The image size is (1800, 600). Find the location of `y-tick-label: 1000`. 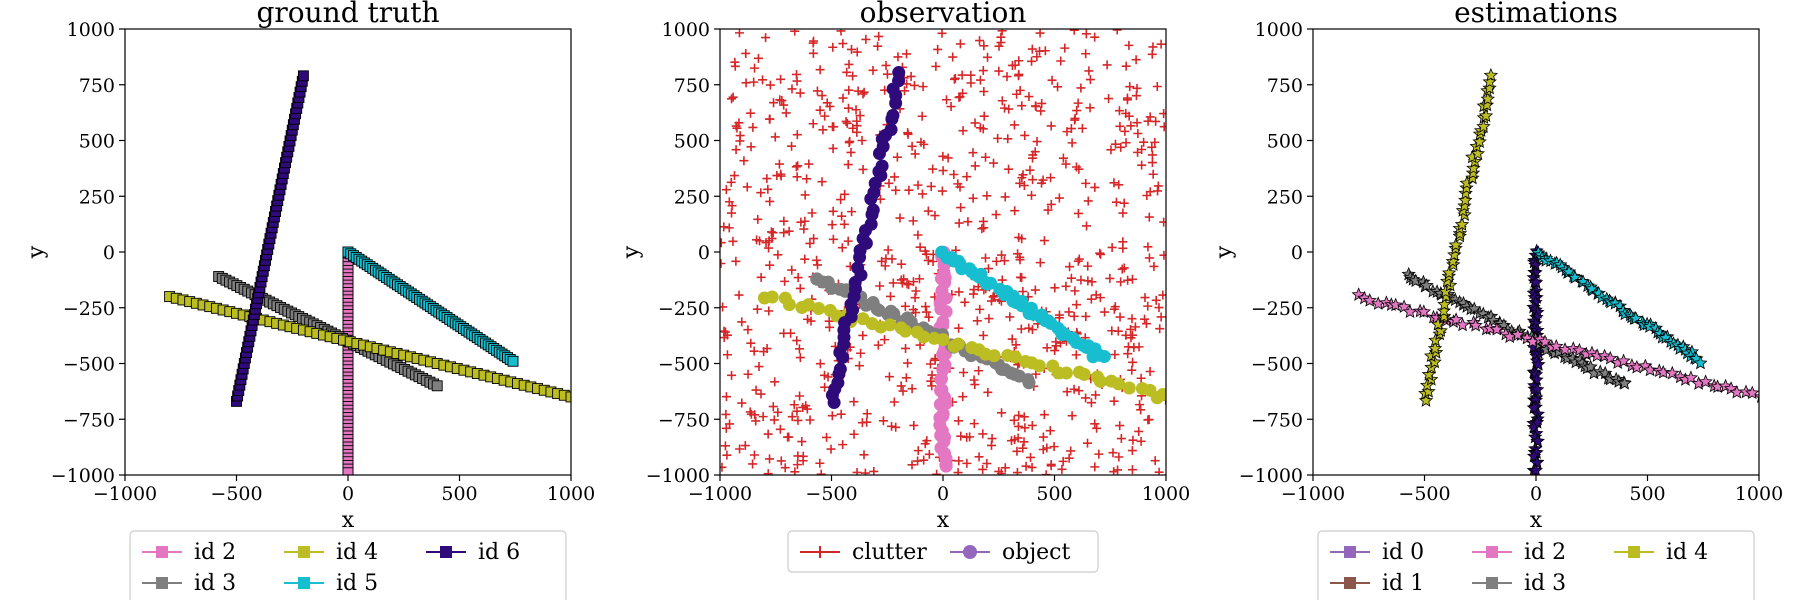

y-tick-label: 1000 is located at coordinates (91, 30).